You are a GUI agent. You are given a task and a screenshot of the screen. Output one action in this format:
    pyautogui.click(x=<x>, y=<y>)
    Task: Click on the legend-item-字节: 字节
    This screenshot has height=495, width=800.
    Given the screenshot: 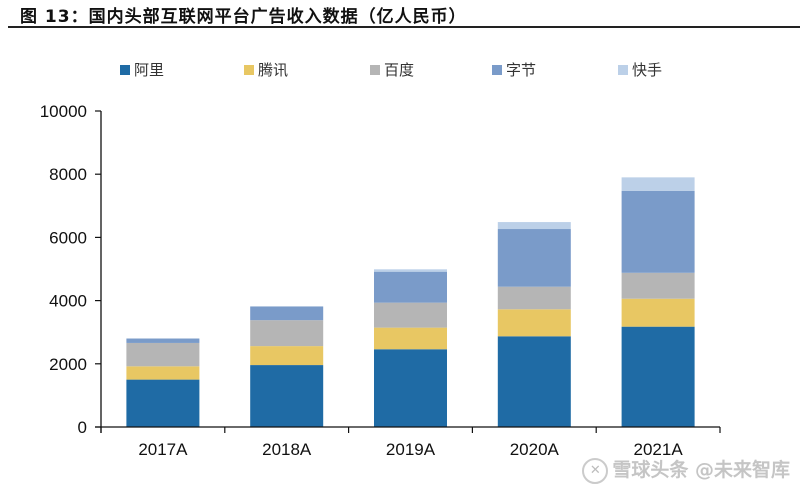 What is the action you would take?
    pyautogui.click(x=514, y=69)
    